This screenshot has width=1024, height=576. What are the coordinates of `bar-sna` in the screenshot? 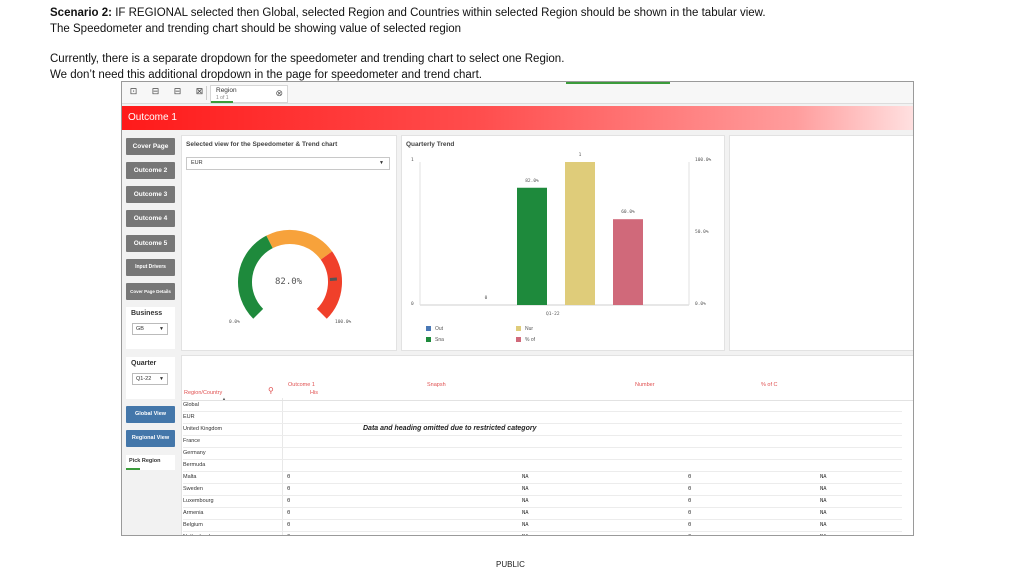 It's located at (532, 246).